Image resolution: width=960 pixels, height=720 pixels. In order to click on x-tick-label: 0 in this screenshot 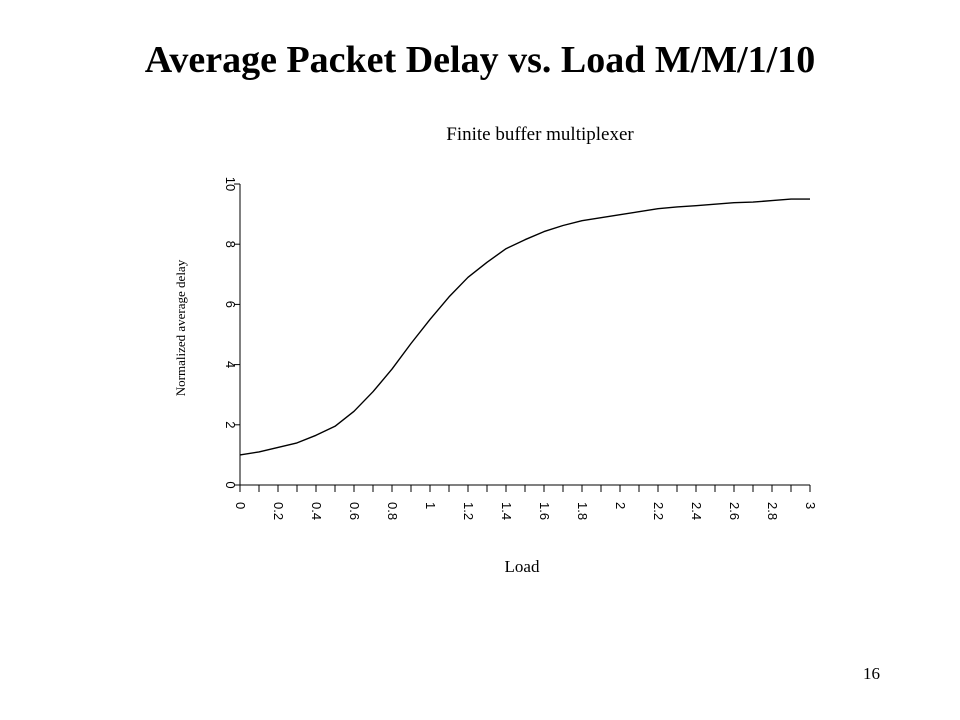, I will do `click(240, 505)`.